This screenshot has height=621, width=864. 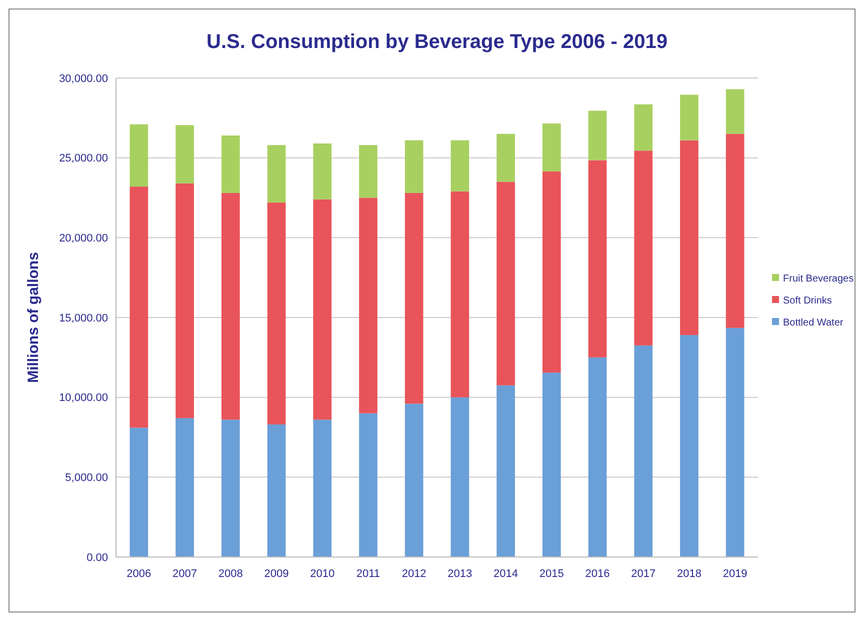 I want to click on legend-label: Soft Drinks, so click(x=807, y=301).